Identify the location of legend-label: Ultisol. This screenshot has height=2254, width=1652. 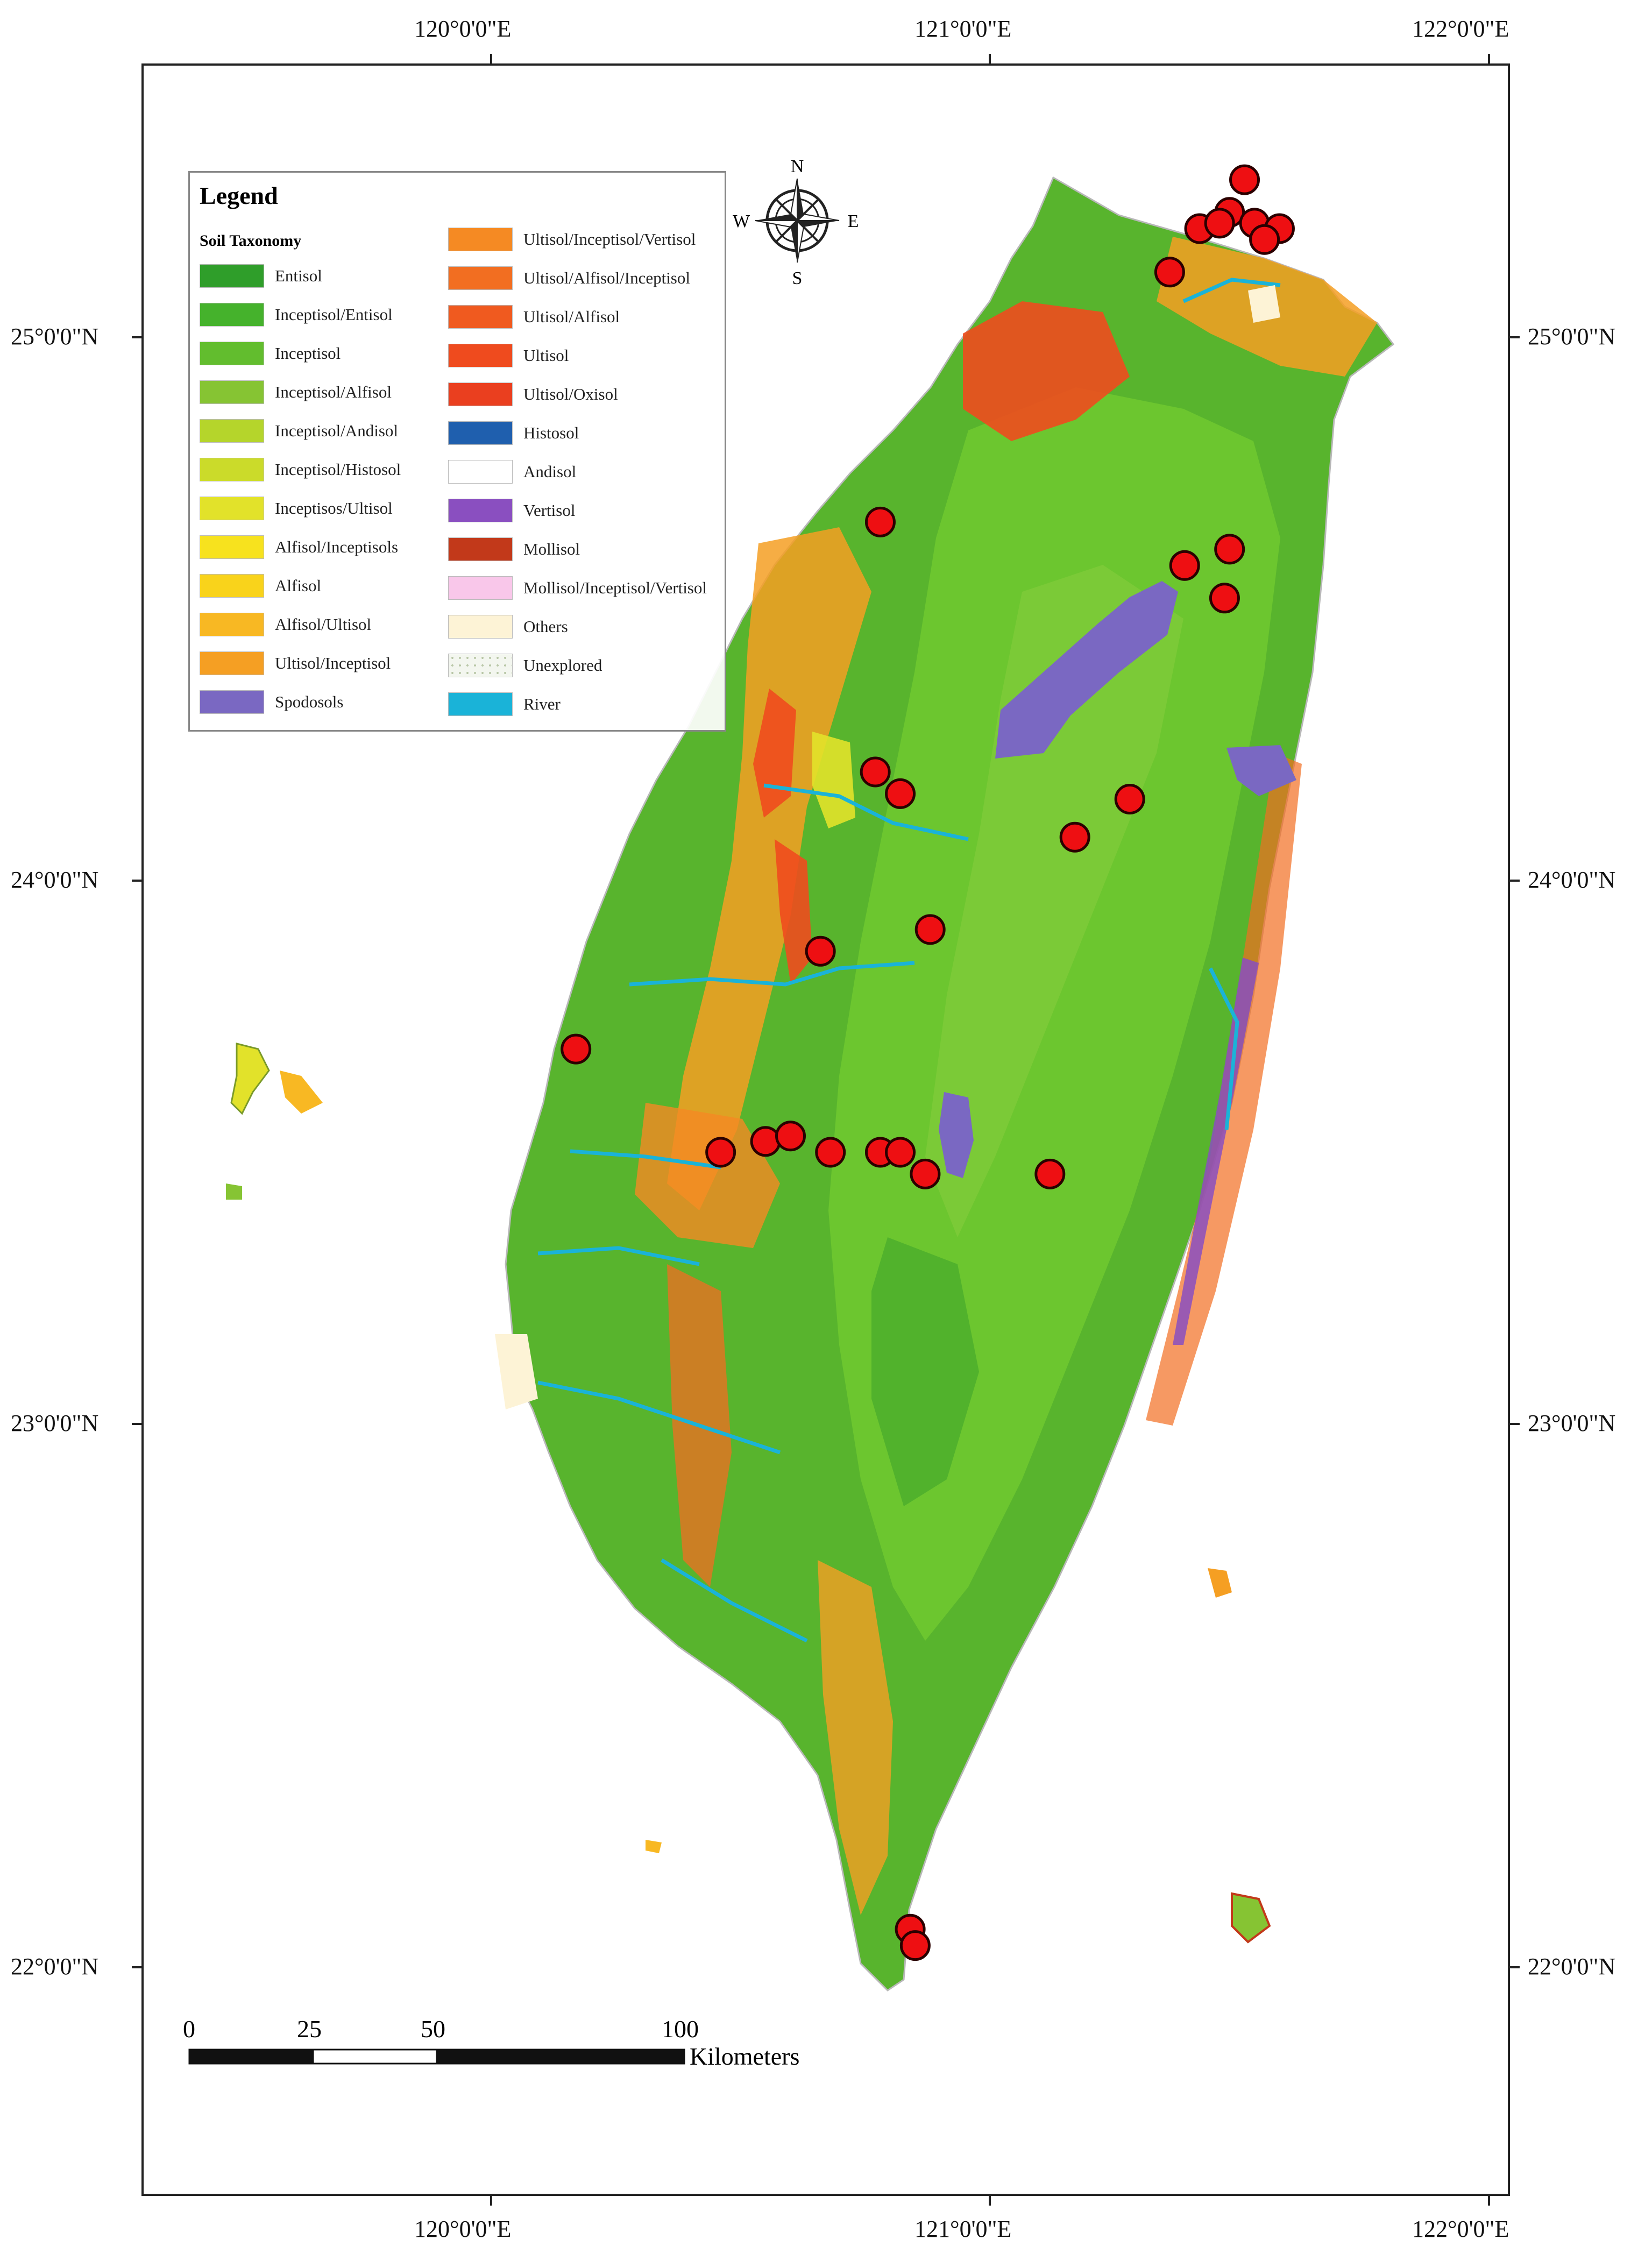
(546, 356).